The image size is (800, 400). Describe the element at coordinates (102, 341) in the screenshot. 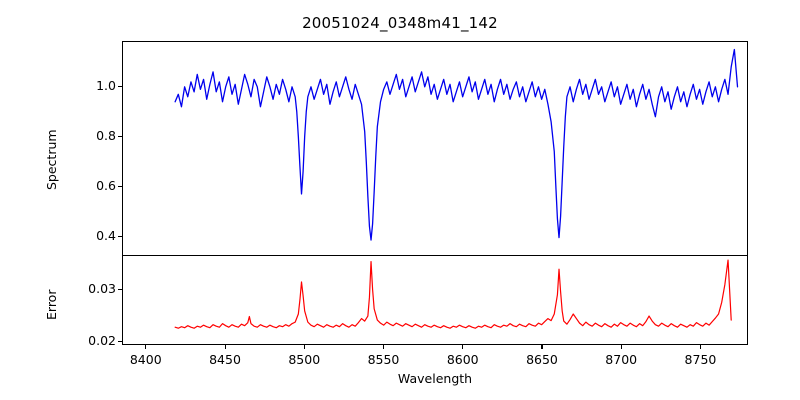

I see `error-y-ticklabel-0: 0.02` at that location.